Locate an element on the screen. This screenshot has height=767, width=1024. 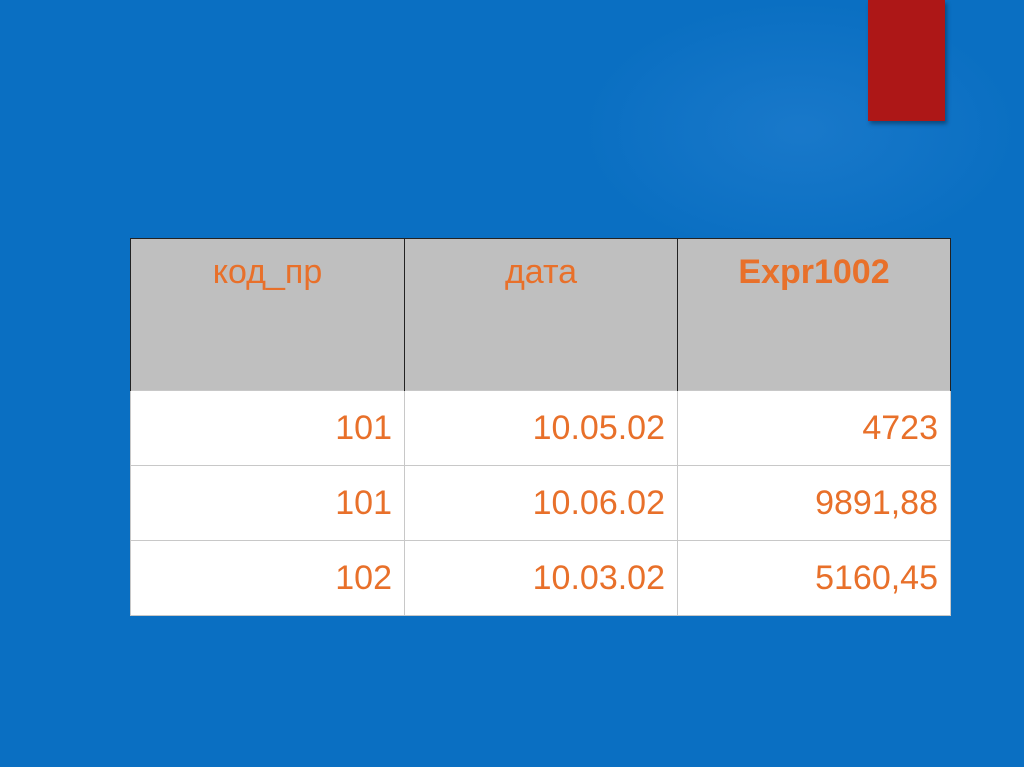
cell-expr1002: 4723 is located at coordinates (814, 428).